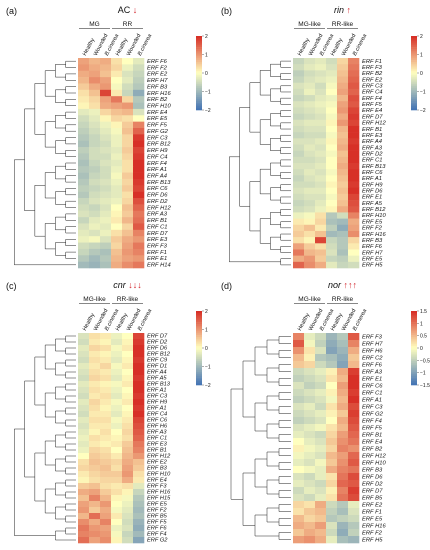  Describe the element at coordinates (158, 132) in the screenshot. I see `row-label: ERF G2` at that location.